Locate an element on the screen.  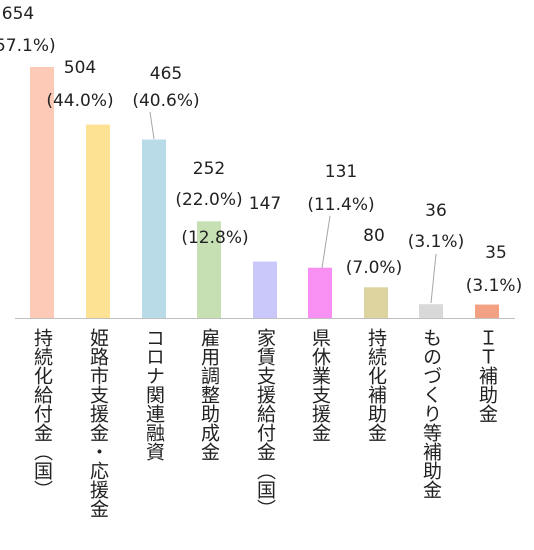
category-label: ＩＴ補助金 is located at coordinates (487, 375).